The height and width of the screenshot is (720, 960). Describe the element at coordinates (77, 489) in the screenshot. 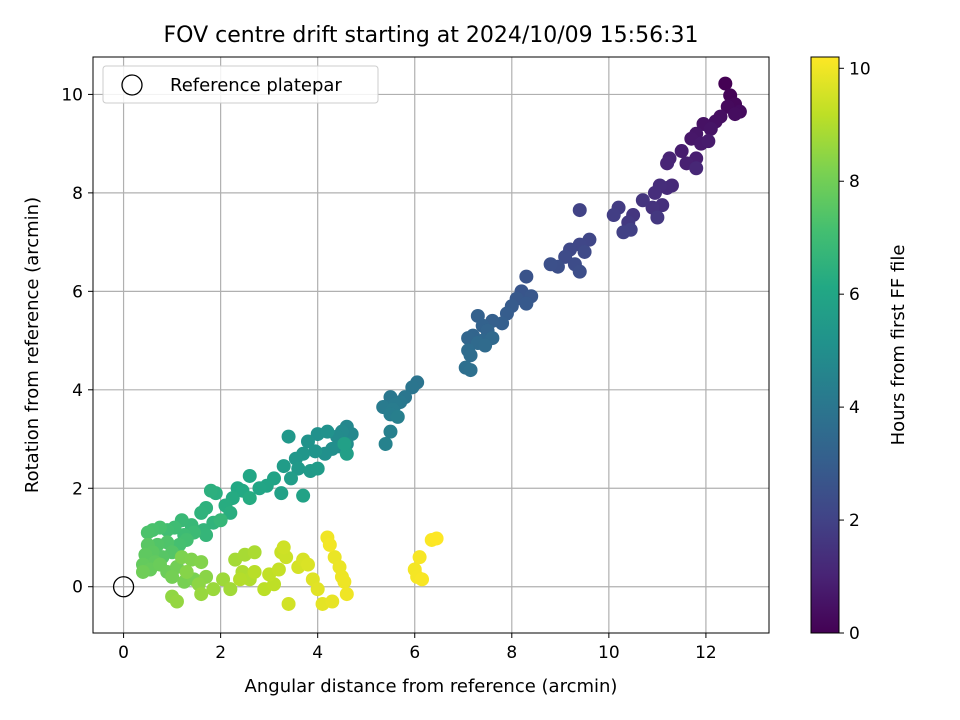

I see `y-tick-label: 2` at that location.